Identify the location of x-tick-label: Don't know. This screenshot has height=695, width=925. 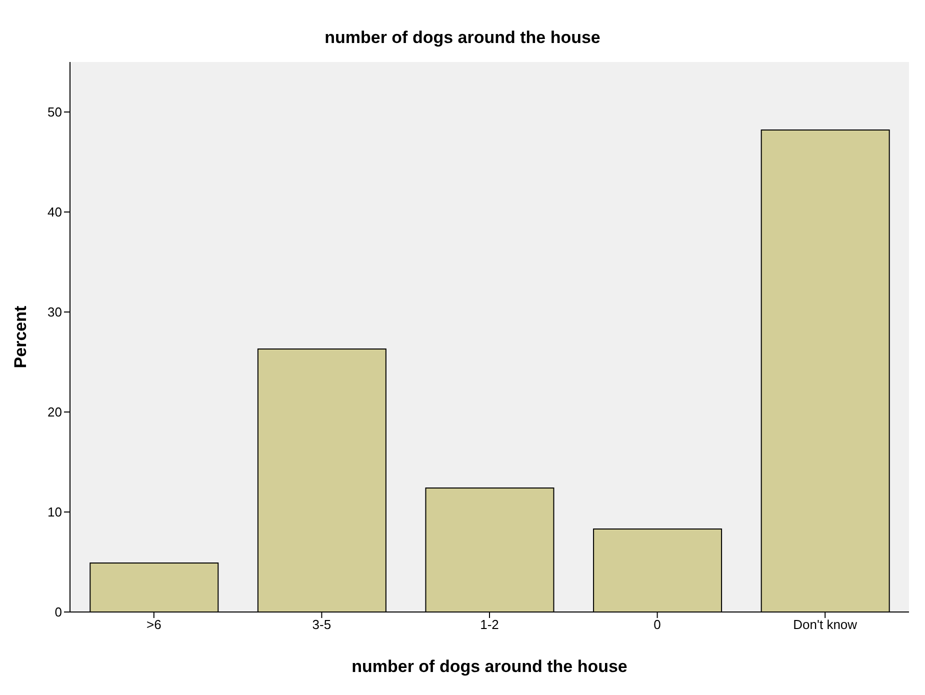
(825, 624).